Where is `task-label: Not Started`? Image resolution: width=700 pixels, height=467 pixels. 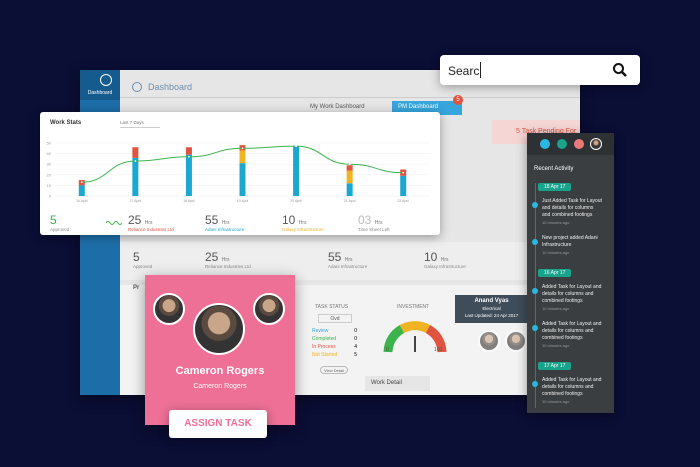 task-label: Not Started is located at coordinates (325, 355).